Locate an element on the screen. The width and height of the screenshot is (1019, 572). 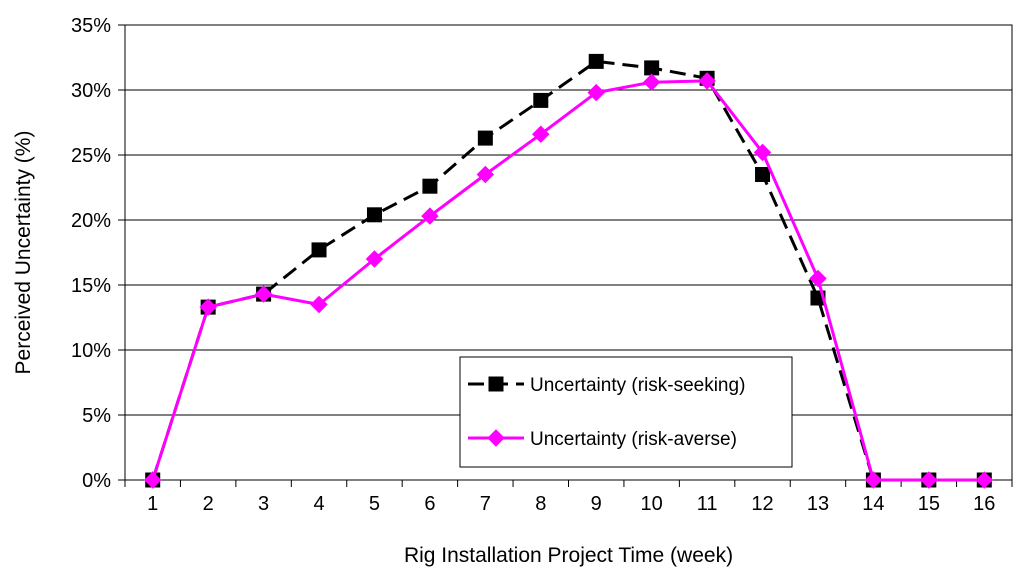
x-tick-label: 11 is located at coordinates (707, 504).